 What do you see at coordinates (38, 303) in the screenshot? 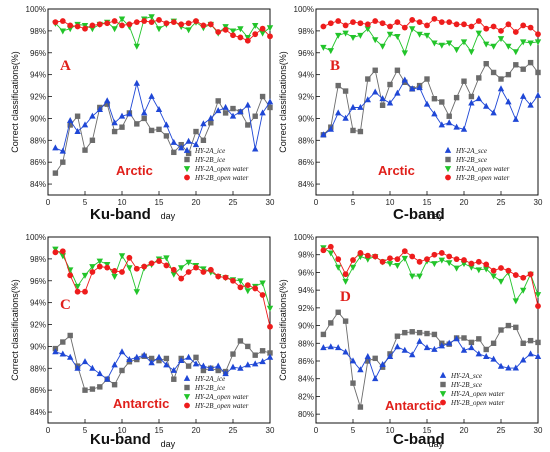
I see `y-tick-label: 94%` at bounding box center [38, 303].